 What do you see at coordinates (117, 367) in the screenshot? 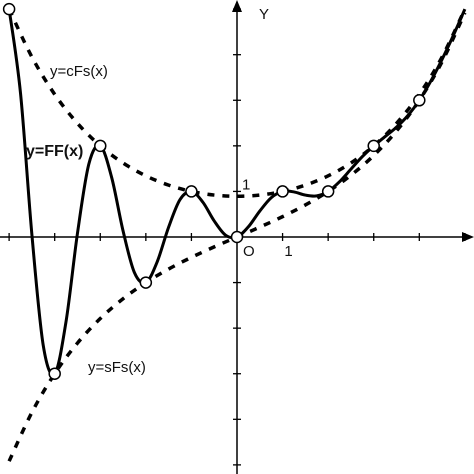
I see `curve-label: y=sFs(x)` at bounding box center [117, 367].